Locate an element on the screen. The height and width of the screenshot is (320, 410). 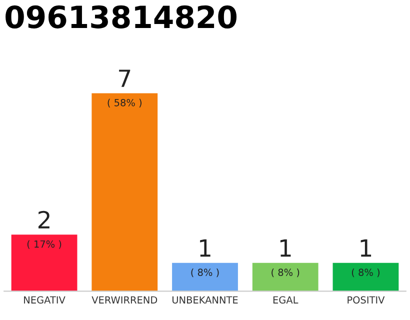
data-label: 2 is located at coordinates (44, 219).